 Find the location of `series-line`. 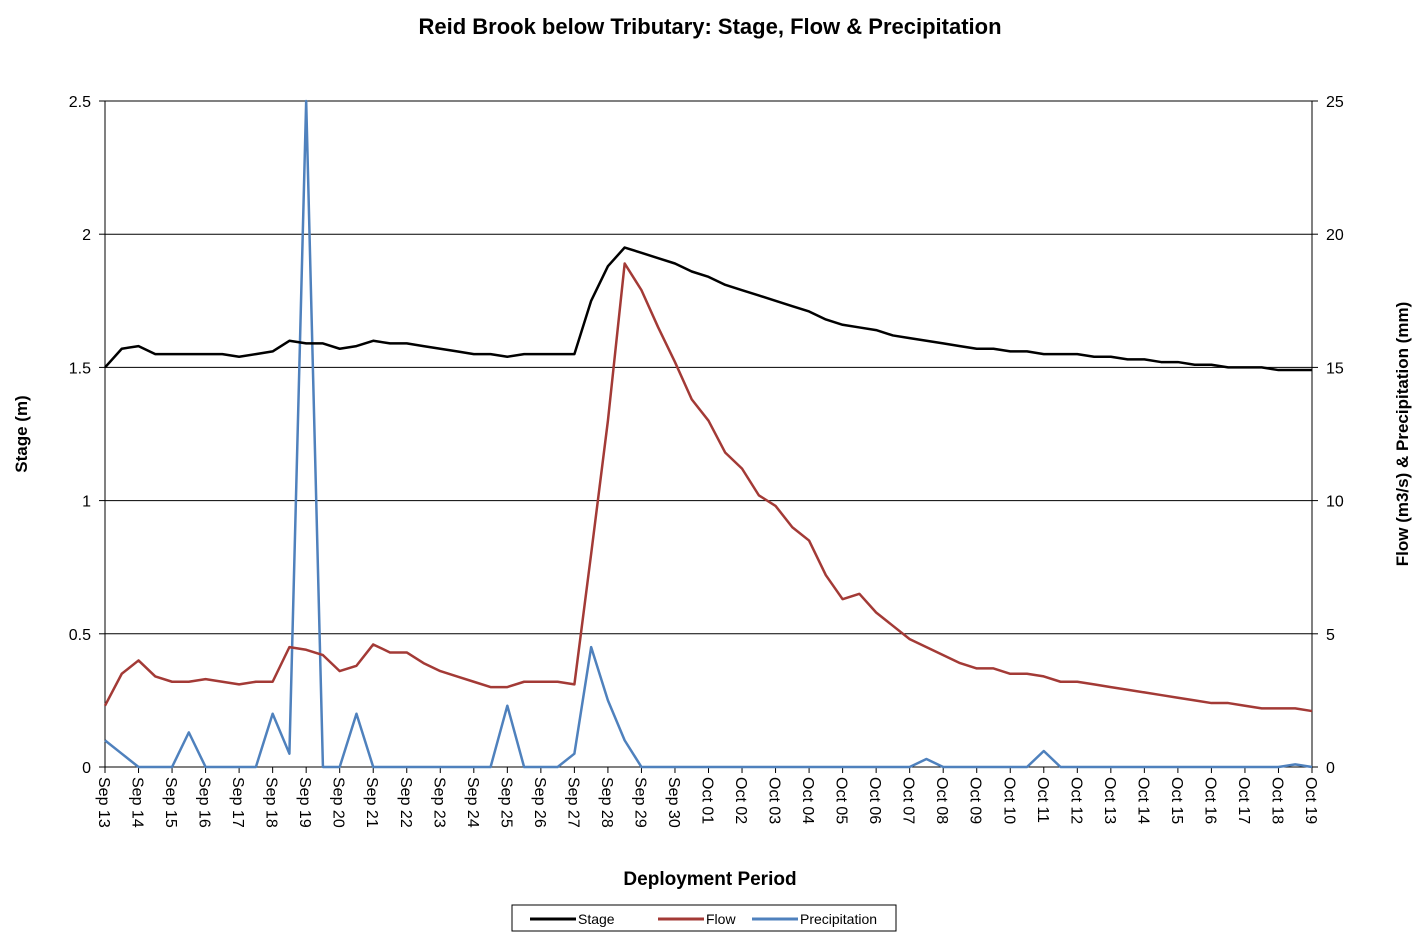

series-line is located at coordinates (708, 309).